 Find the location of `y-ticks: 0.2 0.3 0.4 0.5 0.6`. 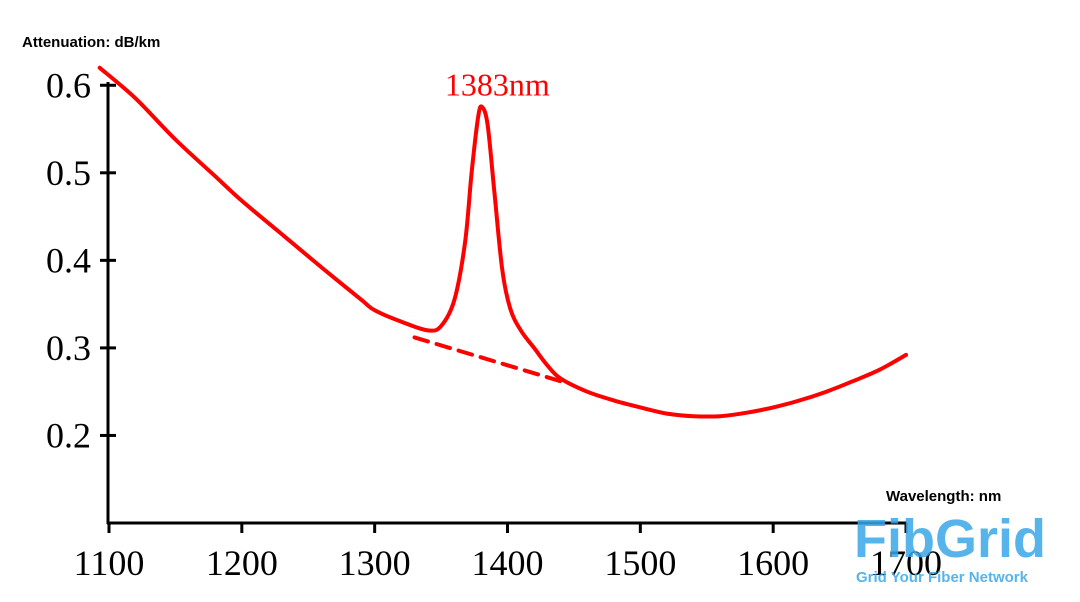

y-ticks: 0.2 0.3 0.4 0.5 0.6 is located at coordinates (81, 260).